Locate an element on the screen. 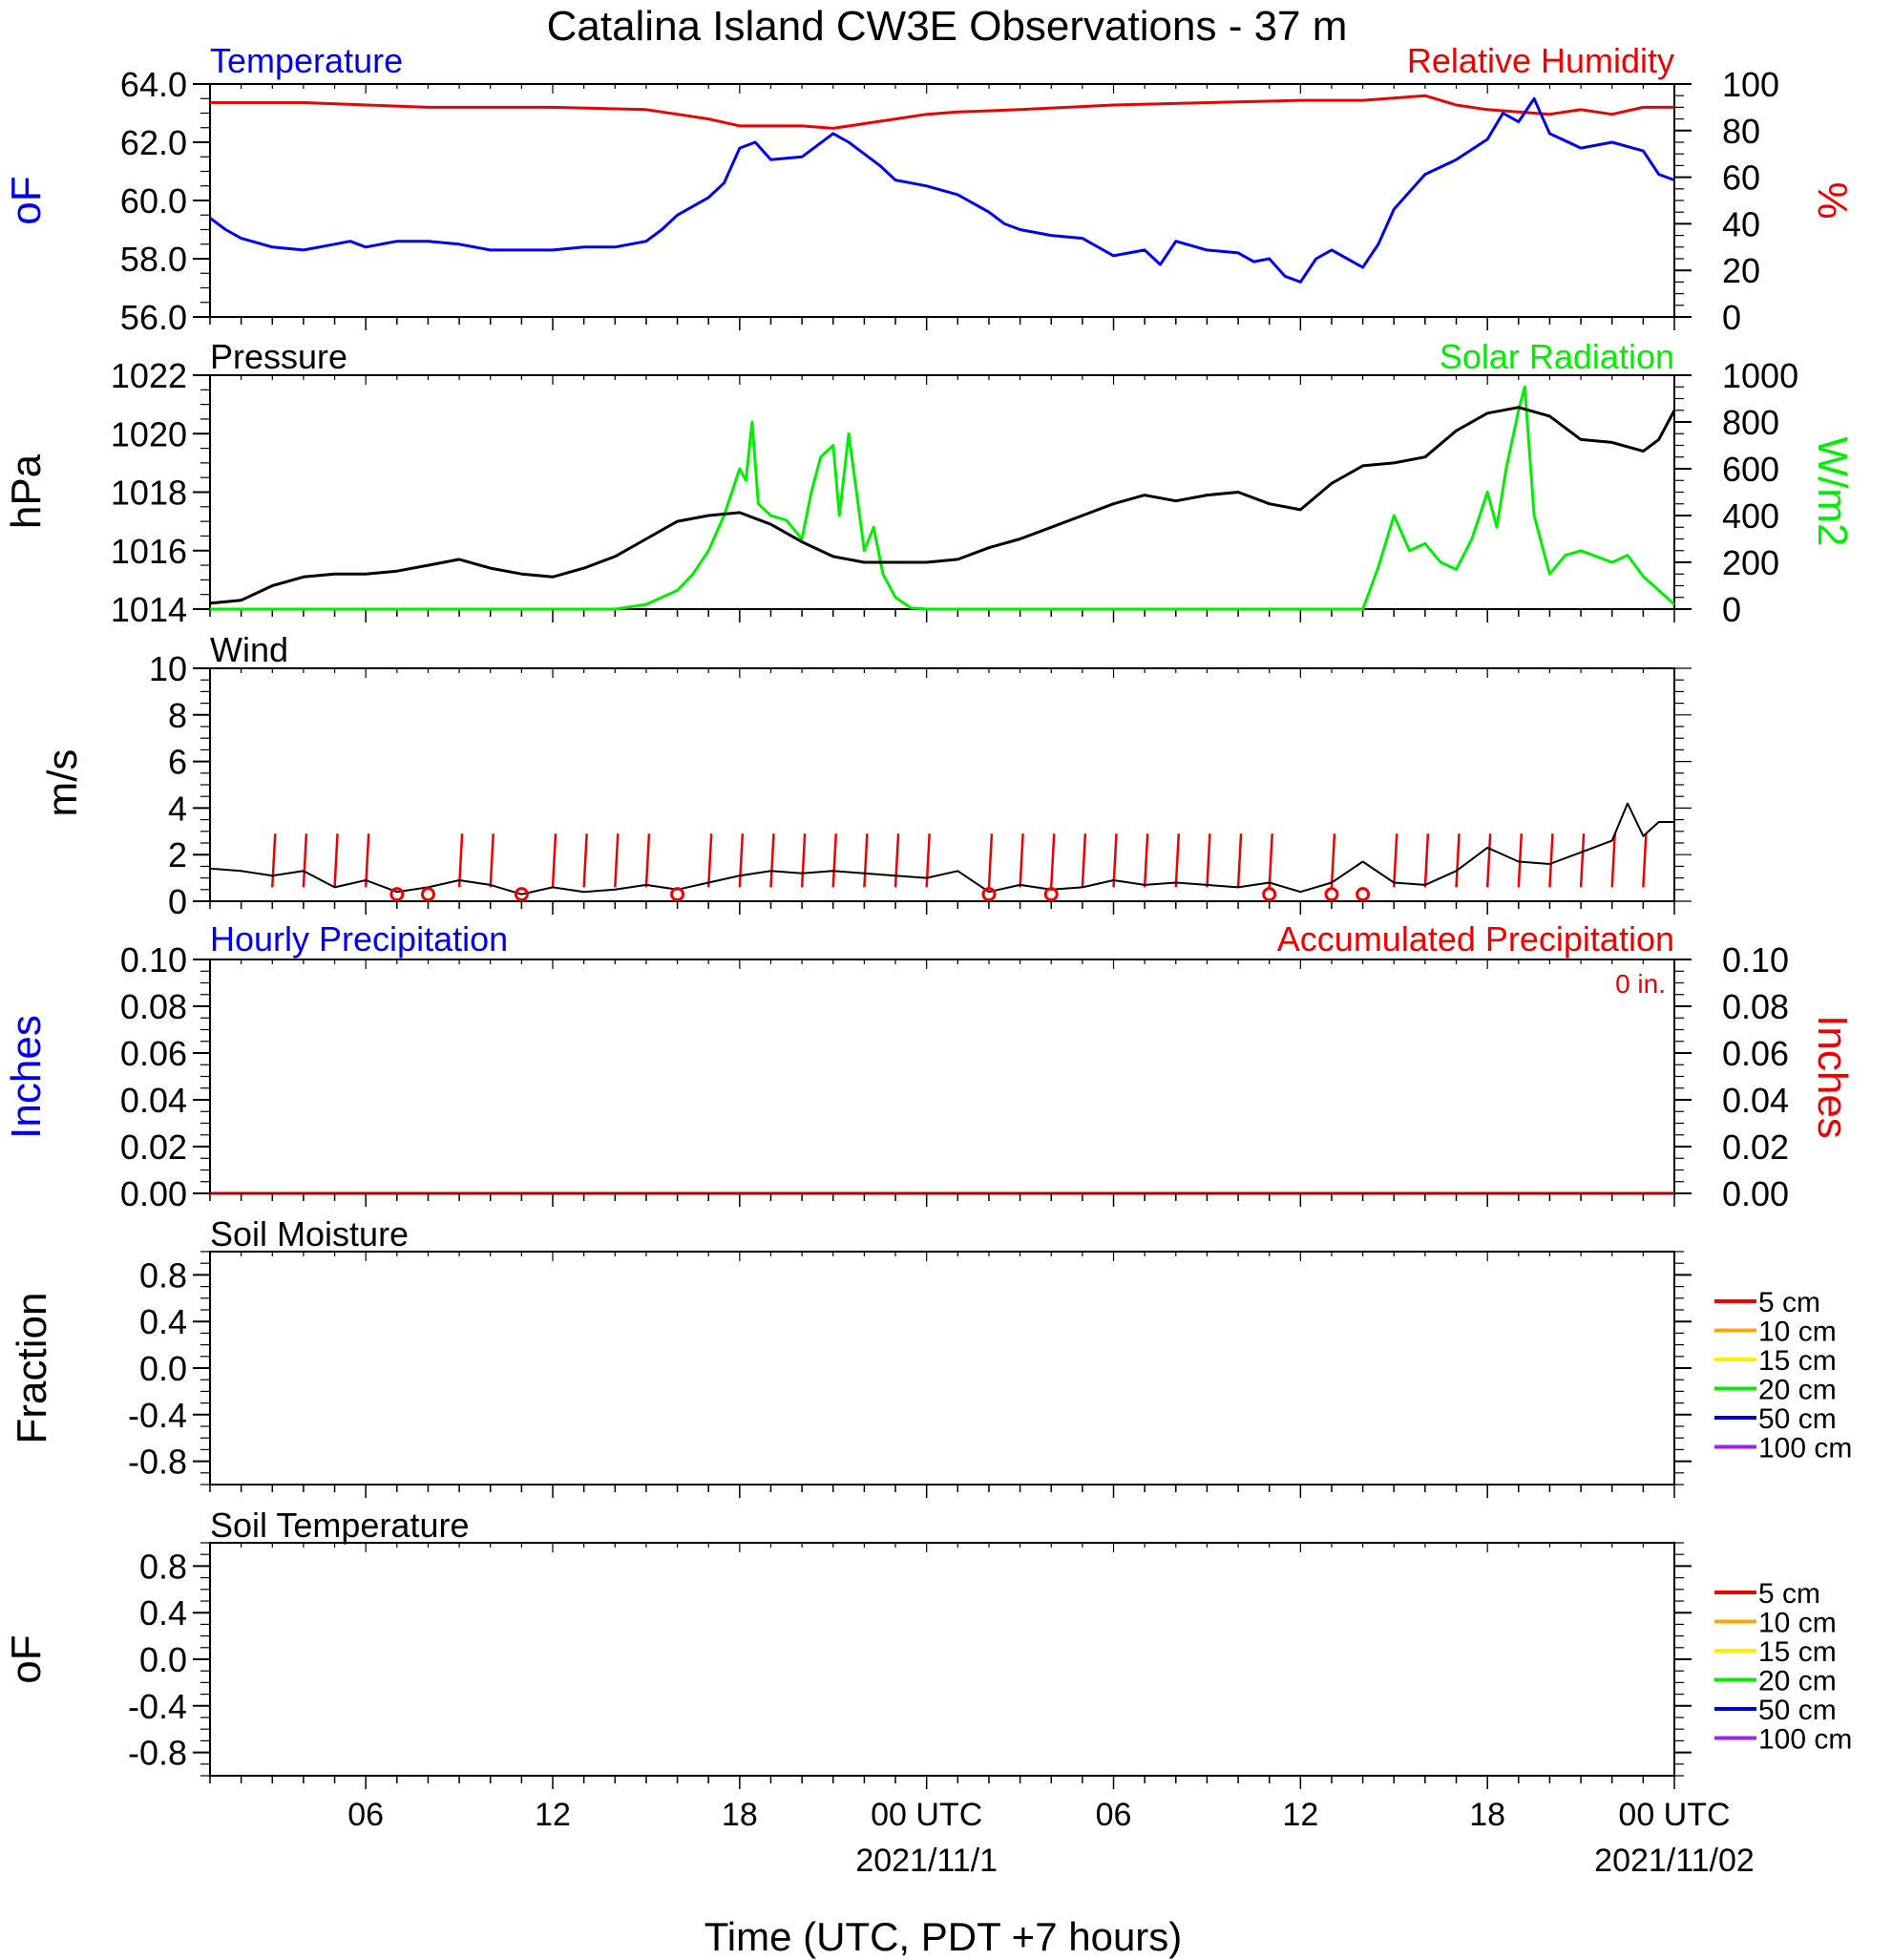 This screenshot has height=1960, width=1892. legend-label: 15 cm is located at coordinates (1797, 1361).